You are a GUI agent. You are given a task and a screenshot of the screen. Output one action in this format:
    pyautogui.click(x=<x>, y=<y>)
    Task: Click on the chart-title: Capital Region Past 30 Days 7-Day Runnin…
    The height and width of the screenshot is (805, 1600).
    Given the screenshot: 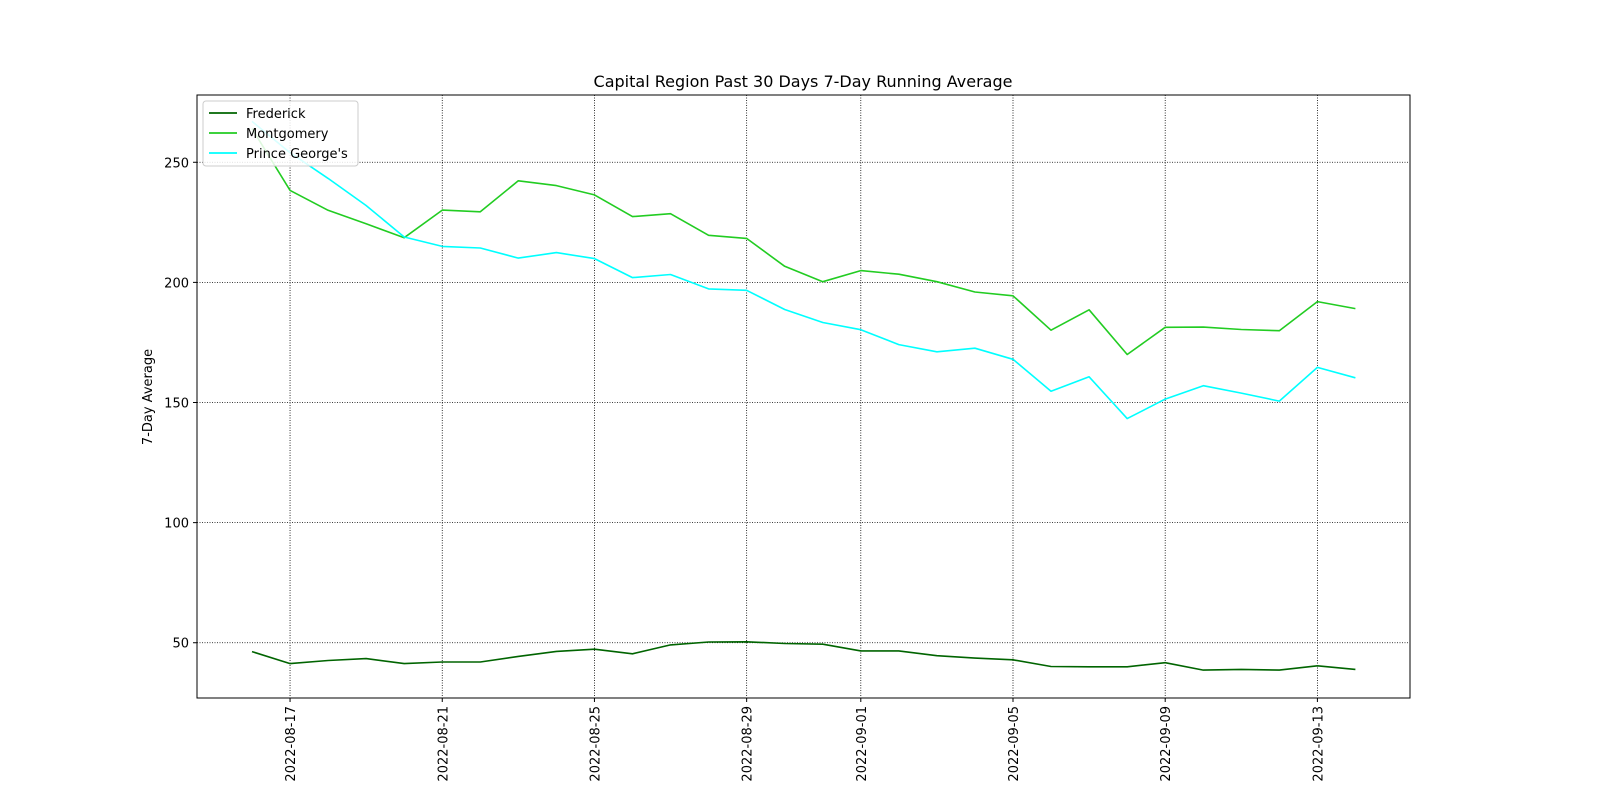 What is the action you would take?
    pyautogui.click(x=803, y=81)
    